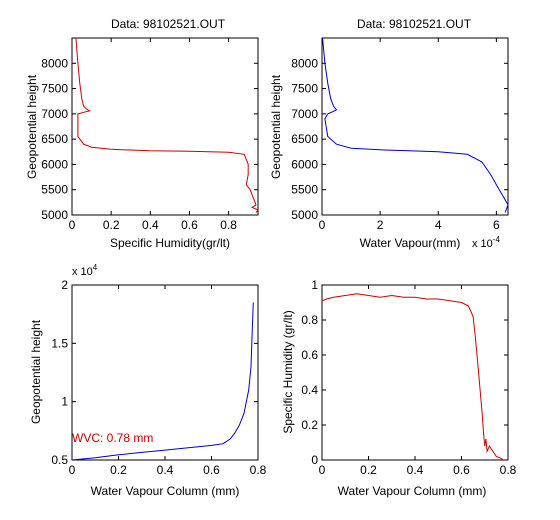  I want to click on x-tick-label: 4, so click(438, 225).